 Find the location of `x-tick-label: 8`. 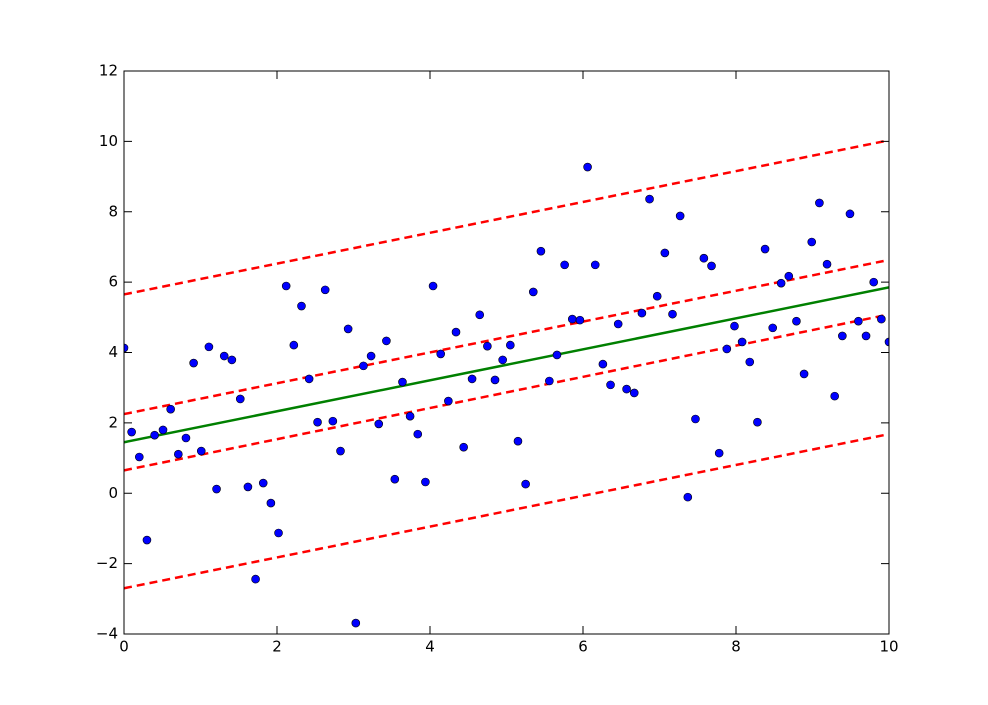

x-tick-label: 8 is located at coordinates (736, 647).